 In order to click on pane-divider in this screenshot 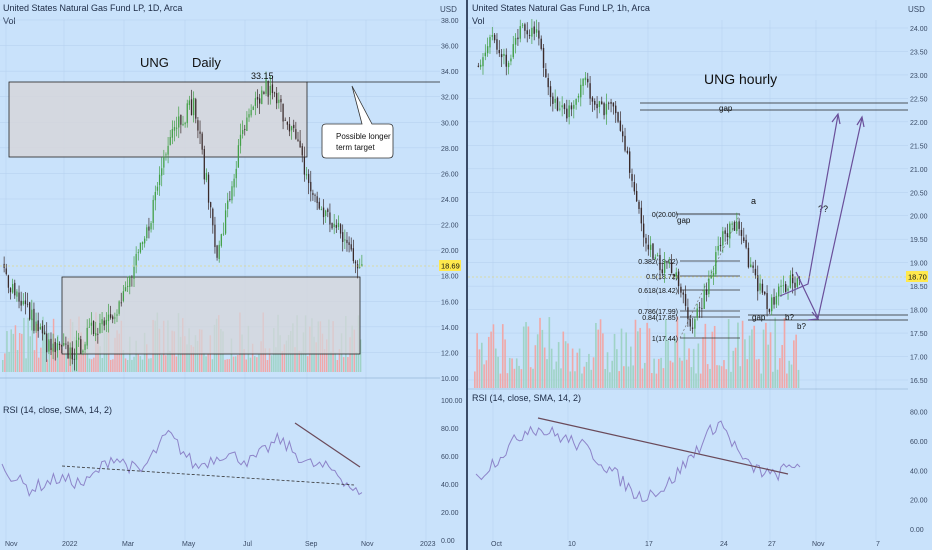, I will do `click(467, 275)`.